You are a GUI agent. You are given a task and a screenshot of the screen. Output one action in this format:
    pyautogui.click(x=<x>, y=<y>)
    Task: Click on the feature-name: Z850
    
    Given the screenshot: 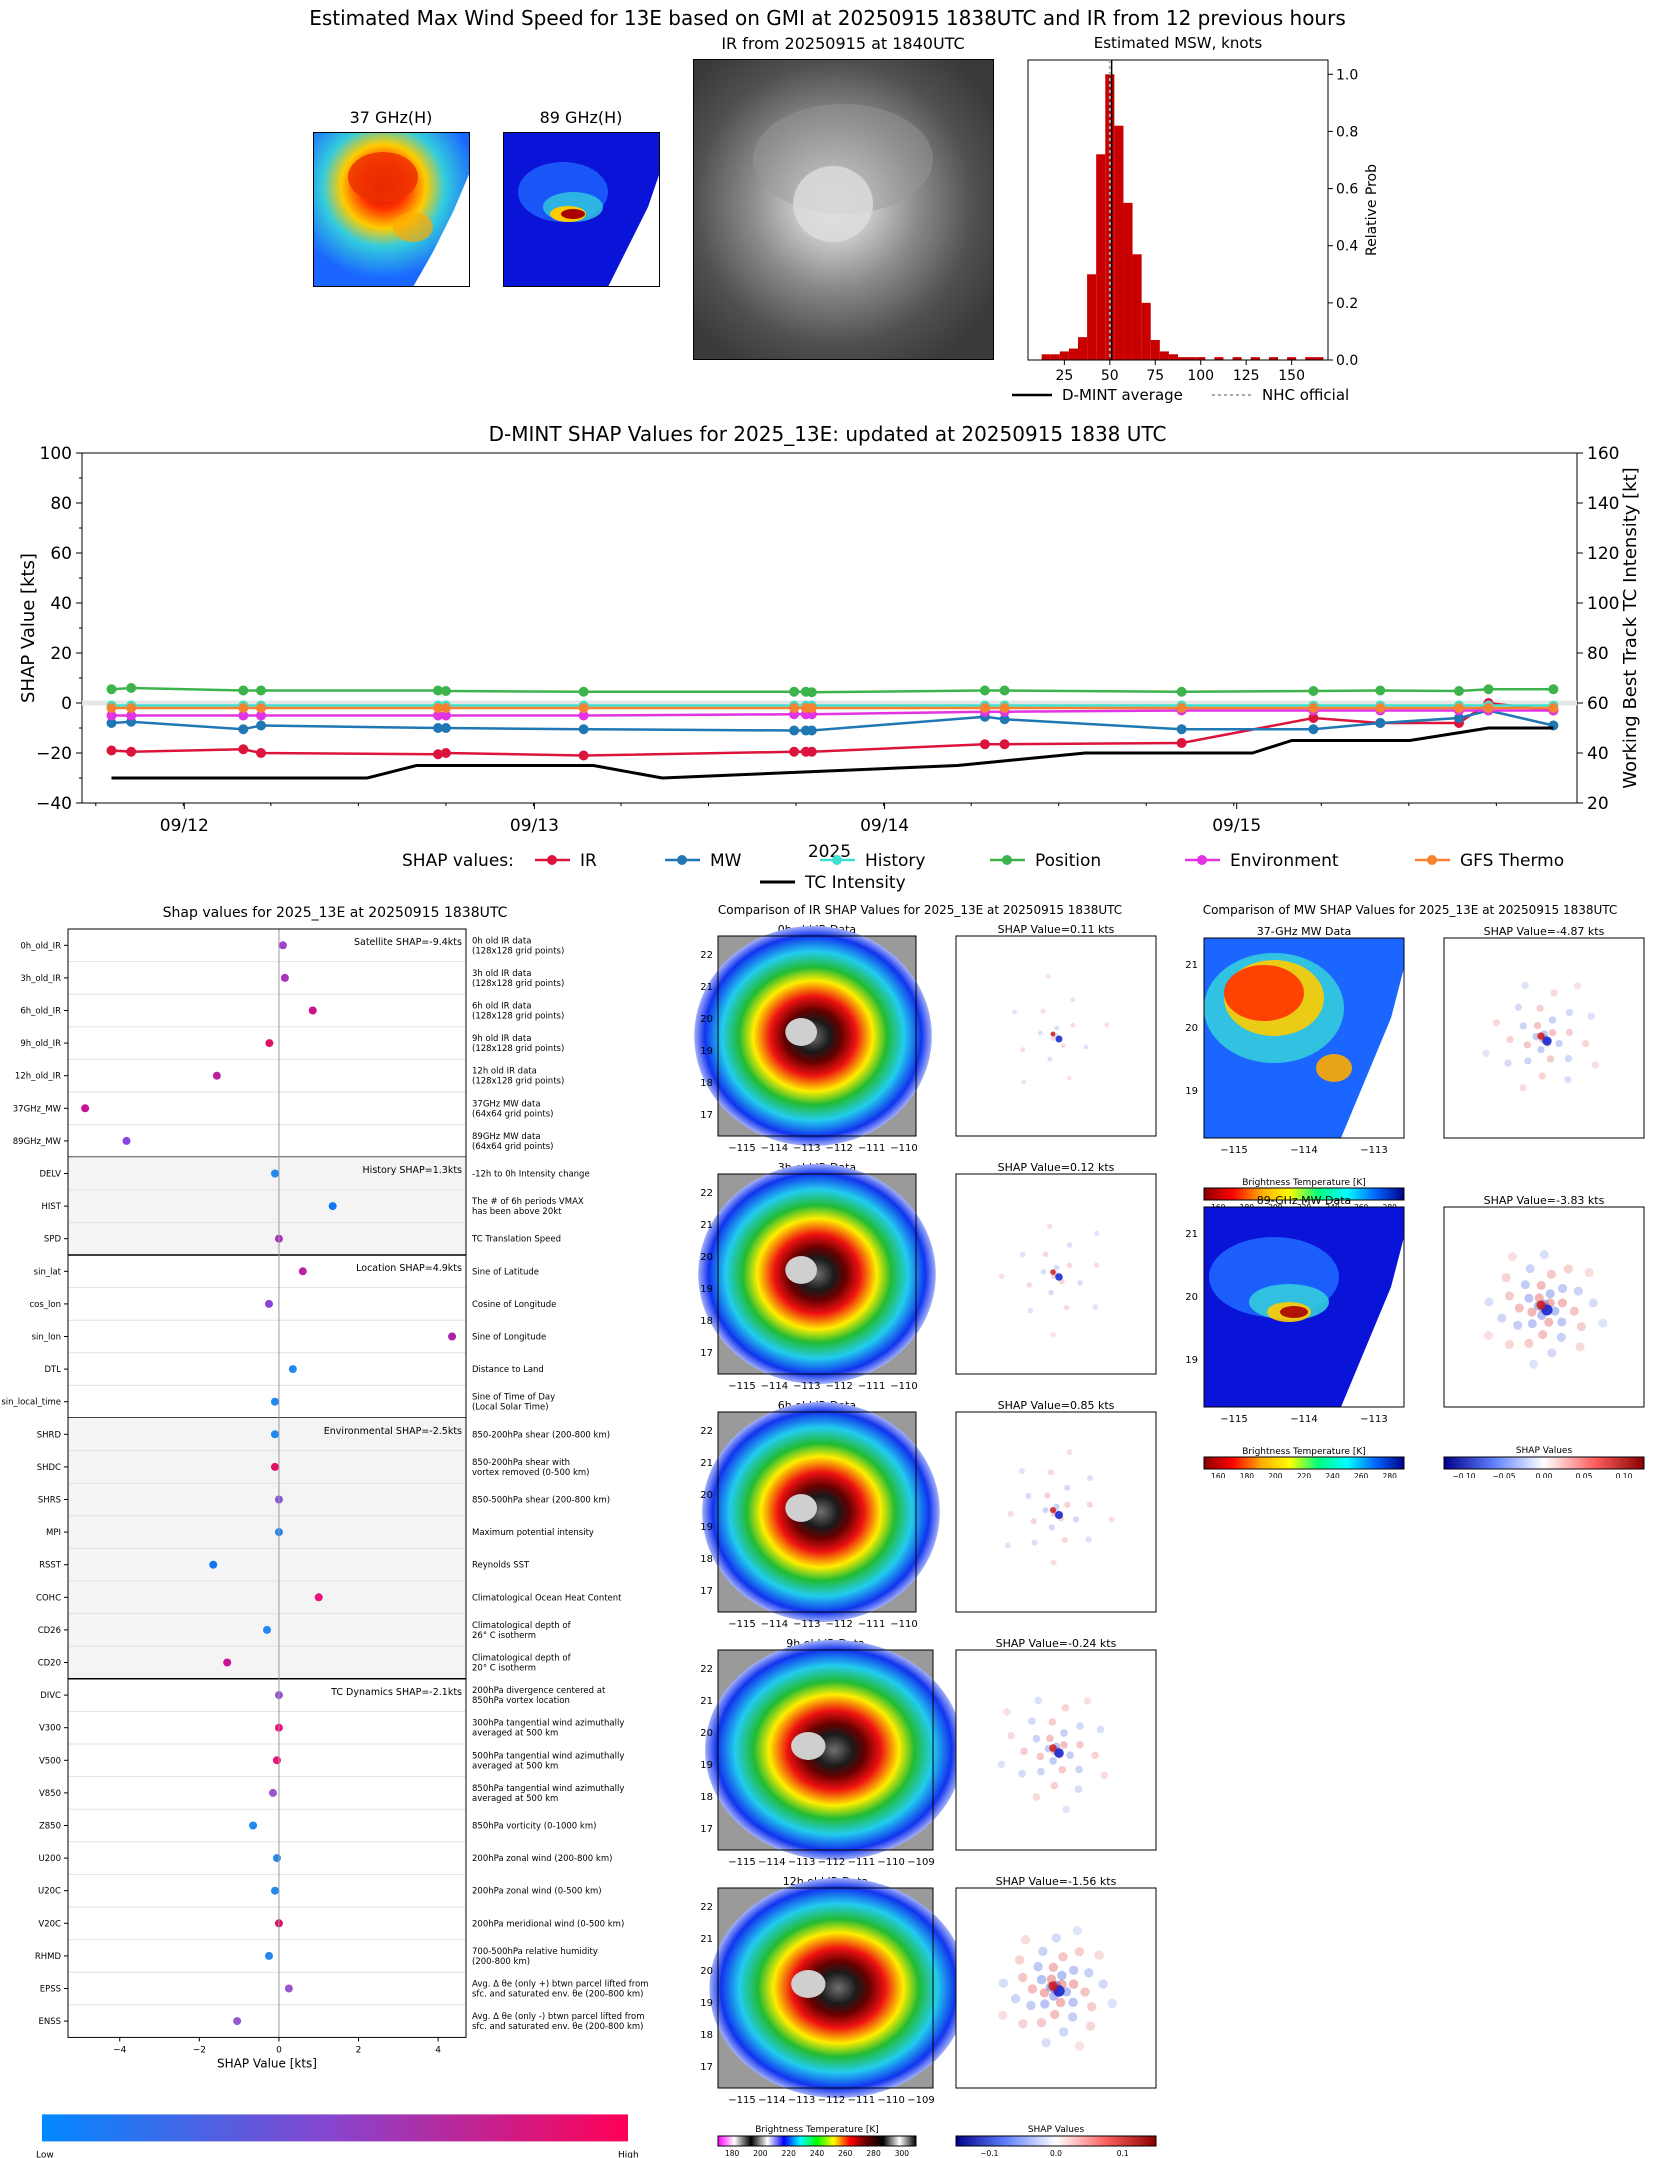 What is the action you would take?
    pyautogui.click(x=50, y=1827)
    